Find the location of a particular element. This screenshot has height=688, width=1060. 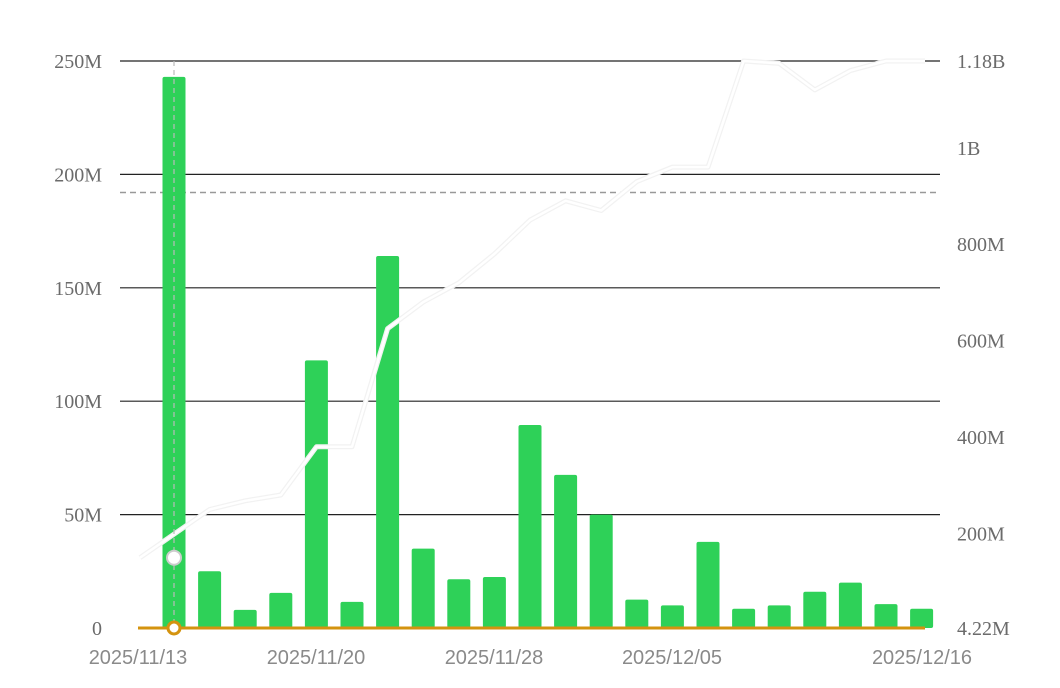

right-tick-label: 1B is located at coordinates (968, 149).